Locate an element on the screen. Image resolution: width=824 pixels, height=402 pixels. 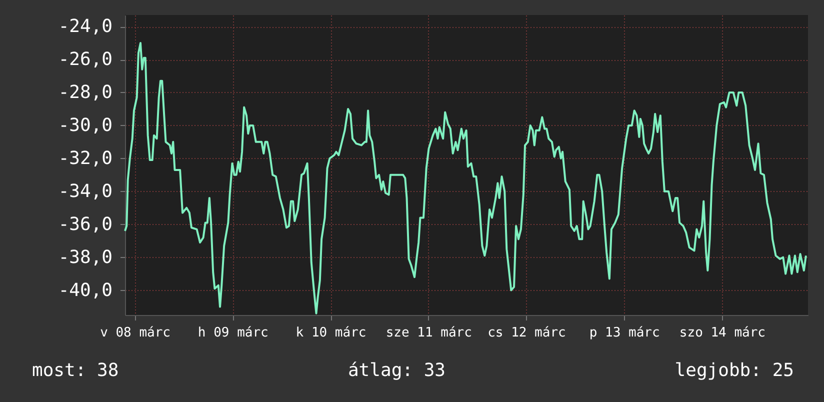
x-tick-label: v 08 márc is located at coordinates (135, 333).